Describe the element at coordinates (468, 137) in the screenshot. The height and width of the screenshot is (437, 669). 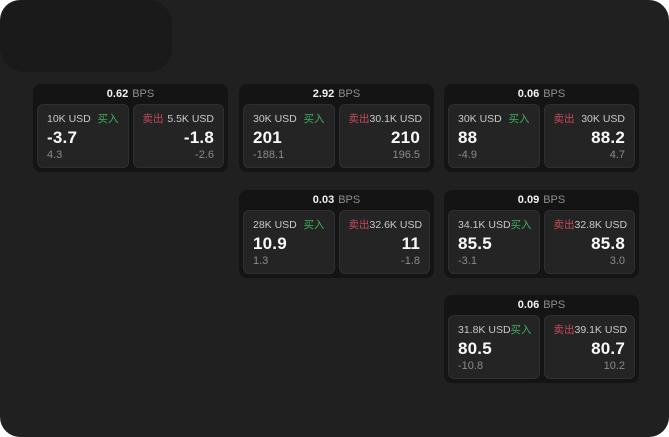
I see `buy-price: 88` at that location.